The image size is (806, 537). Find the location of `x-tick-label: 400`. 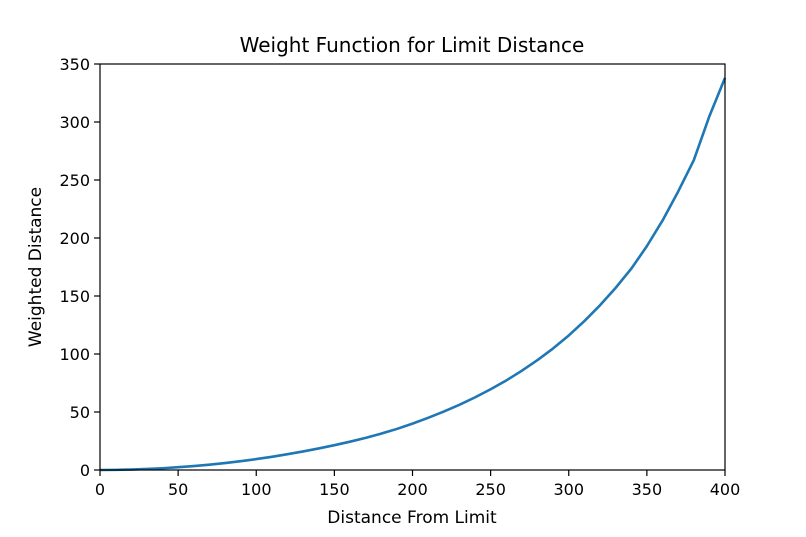

x-tick-label: 400 is located at coordinates (725, 489).